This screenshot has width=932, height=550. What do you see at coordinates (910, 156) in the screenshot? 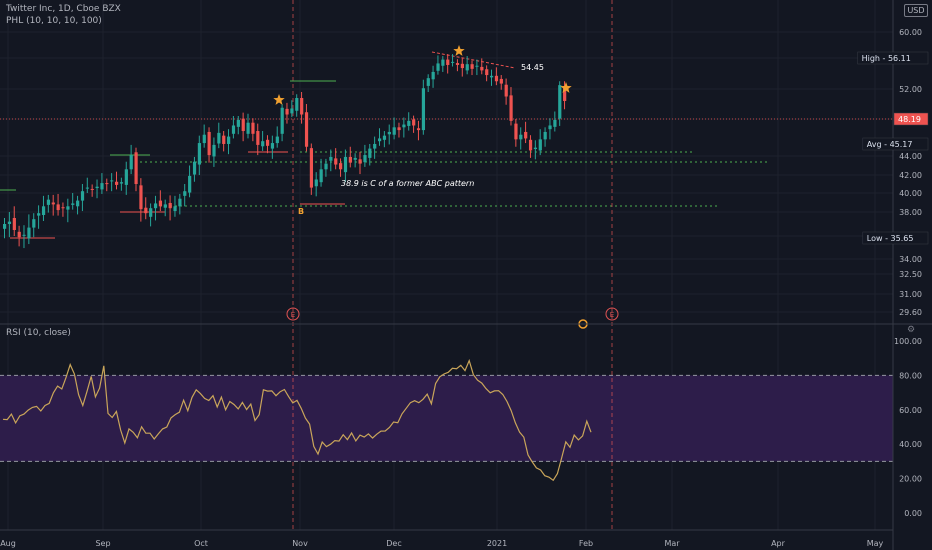
I see `y-tick-label: 44.00` at bounding box center [910, 156].